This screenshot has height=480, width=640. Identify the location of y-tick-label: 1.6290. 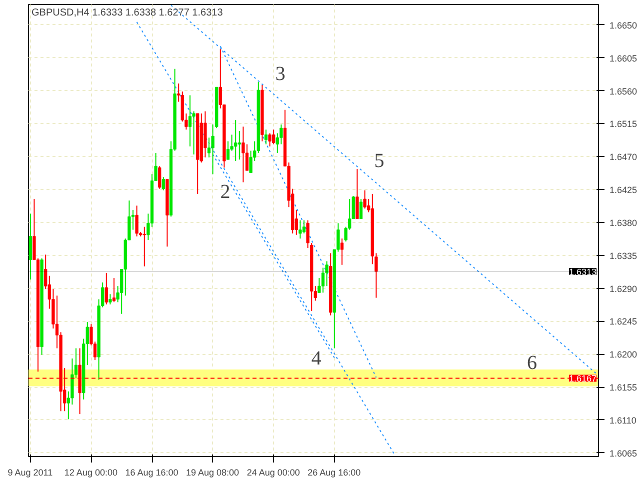
(624, 289).